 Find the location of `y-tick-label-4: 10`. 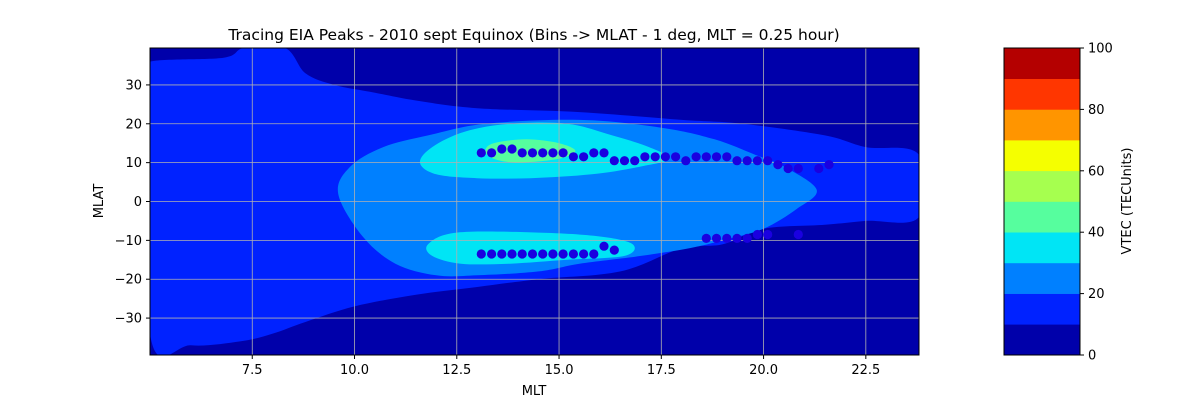

y-tick-label-4: 10 is located at coordinates (133, 163).